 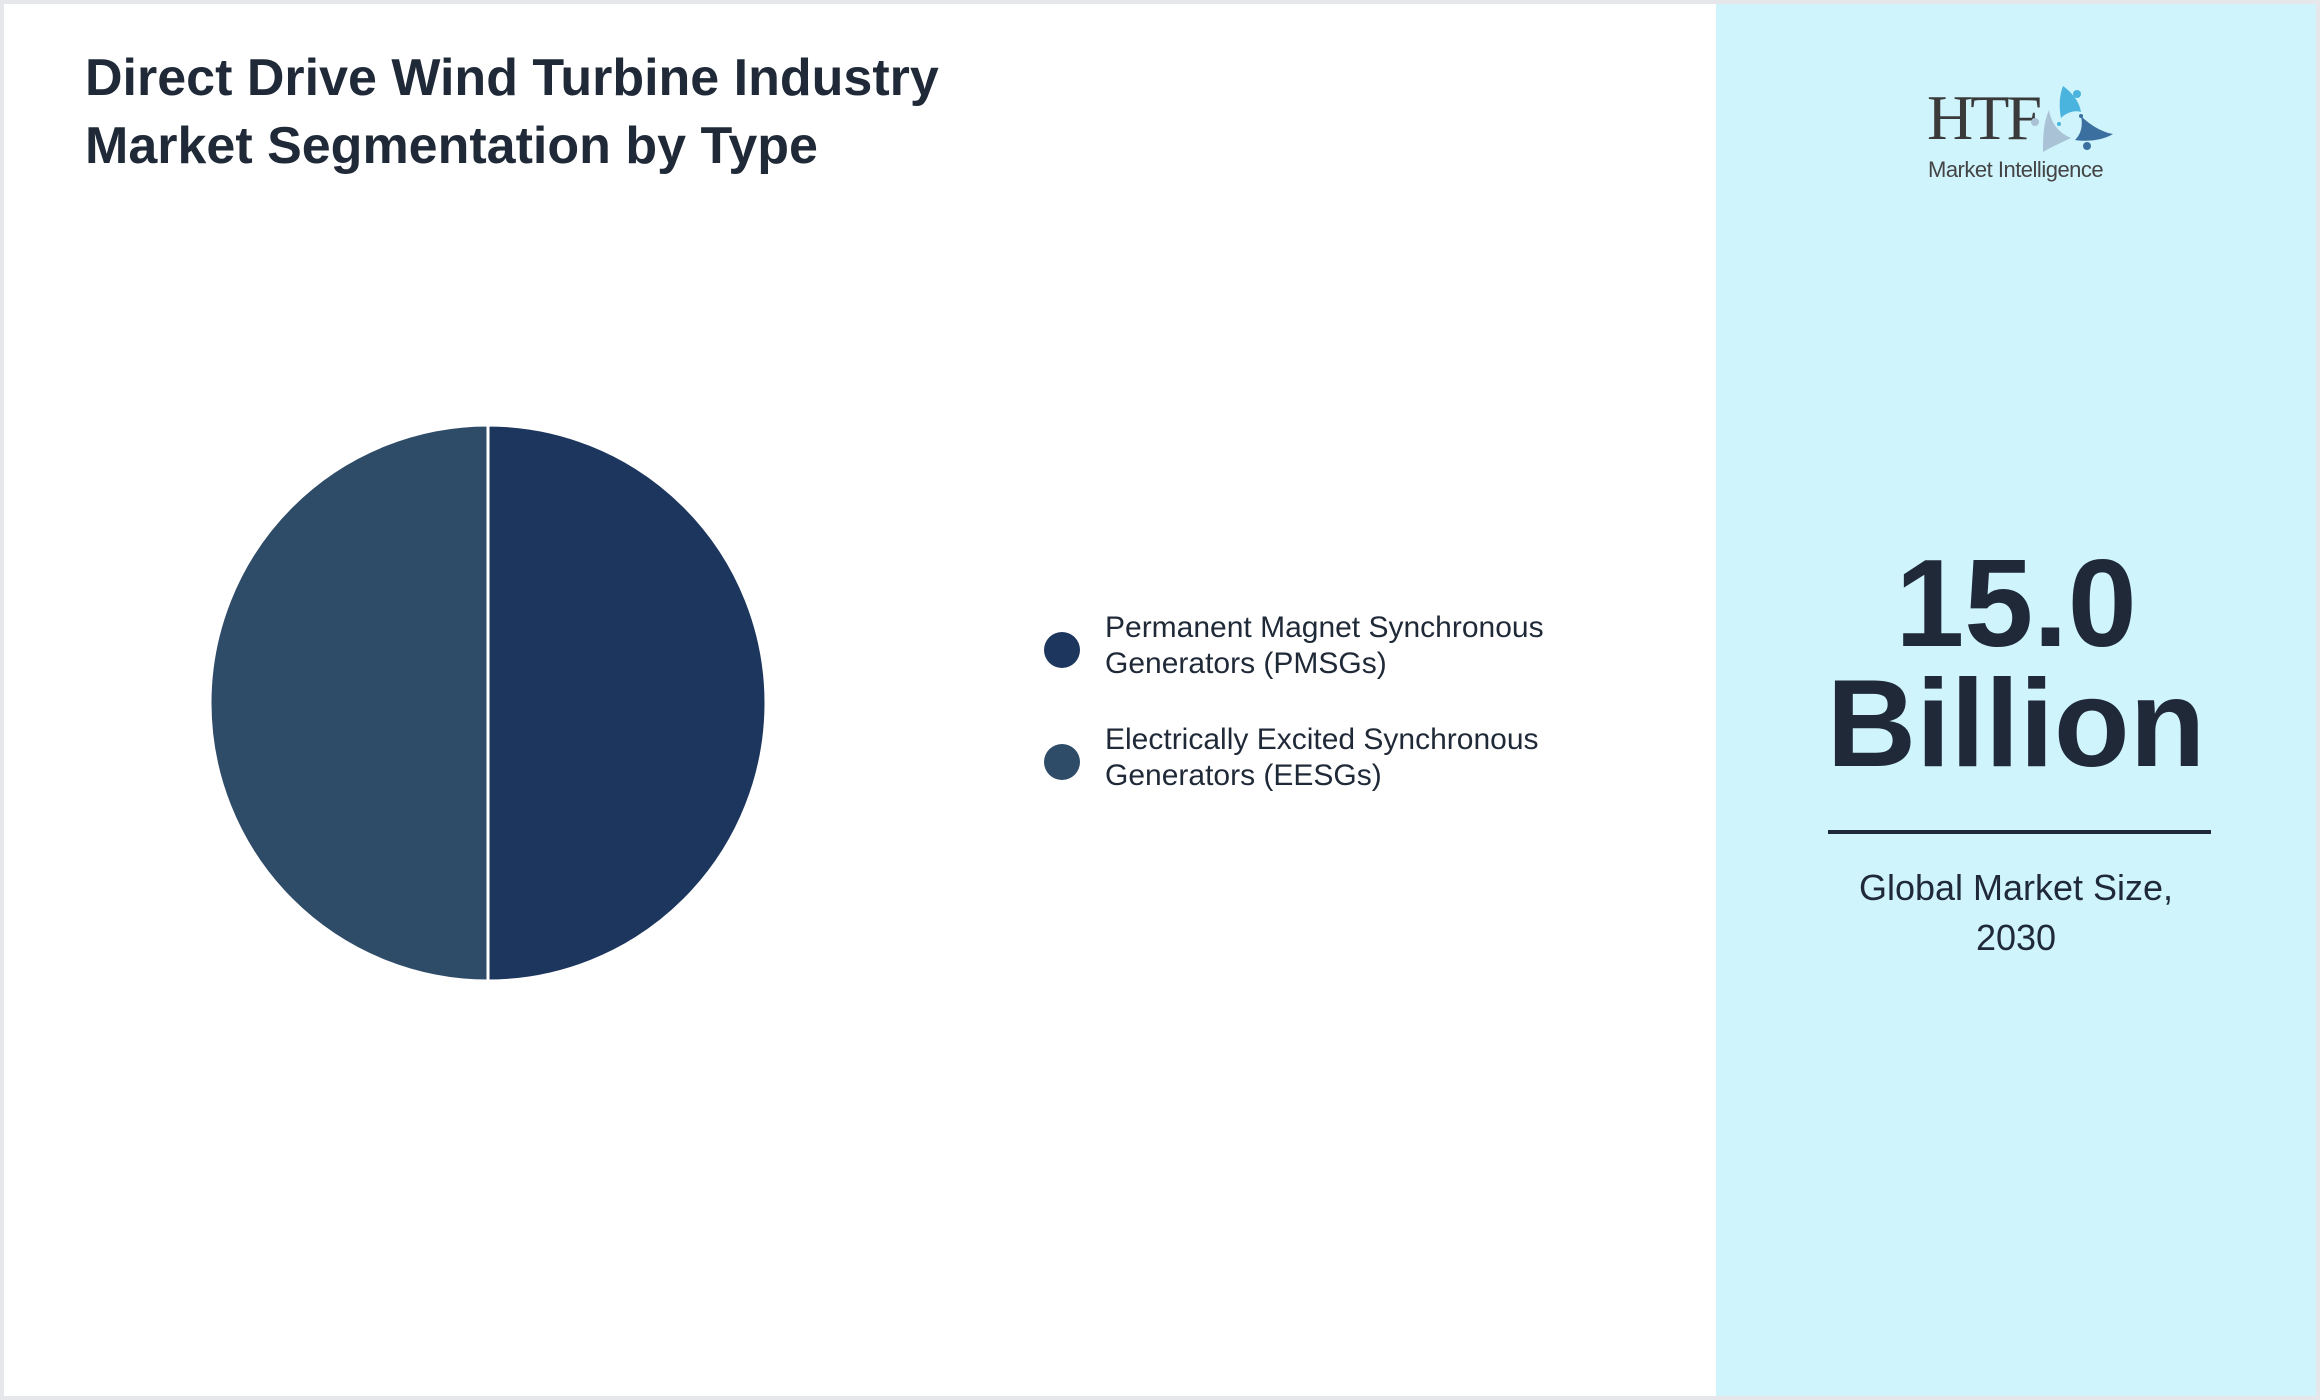 What do you see at coordinates (2016, 724) in the screenshot?
I see `market-size-unit: Billion` at bounding box center [2016, 724].